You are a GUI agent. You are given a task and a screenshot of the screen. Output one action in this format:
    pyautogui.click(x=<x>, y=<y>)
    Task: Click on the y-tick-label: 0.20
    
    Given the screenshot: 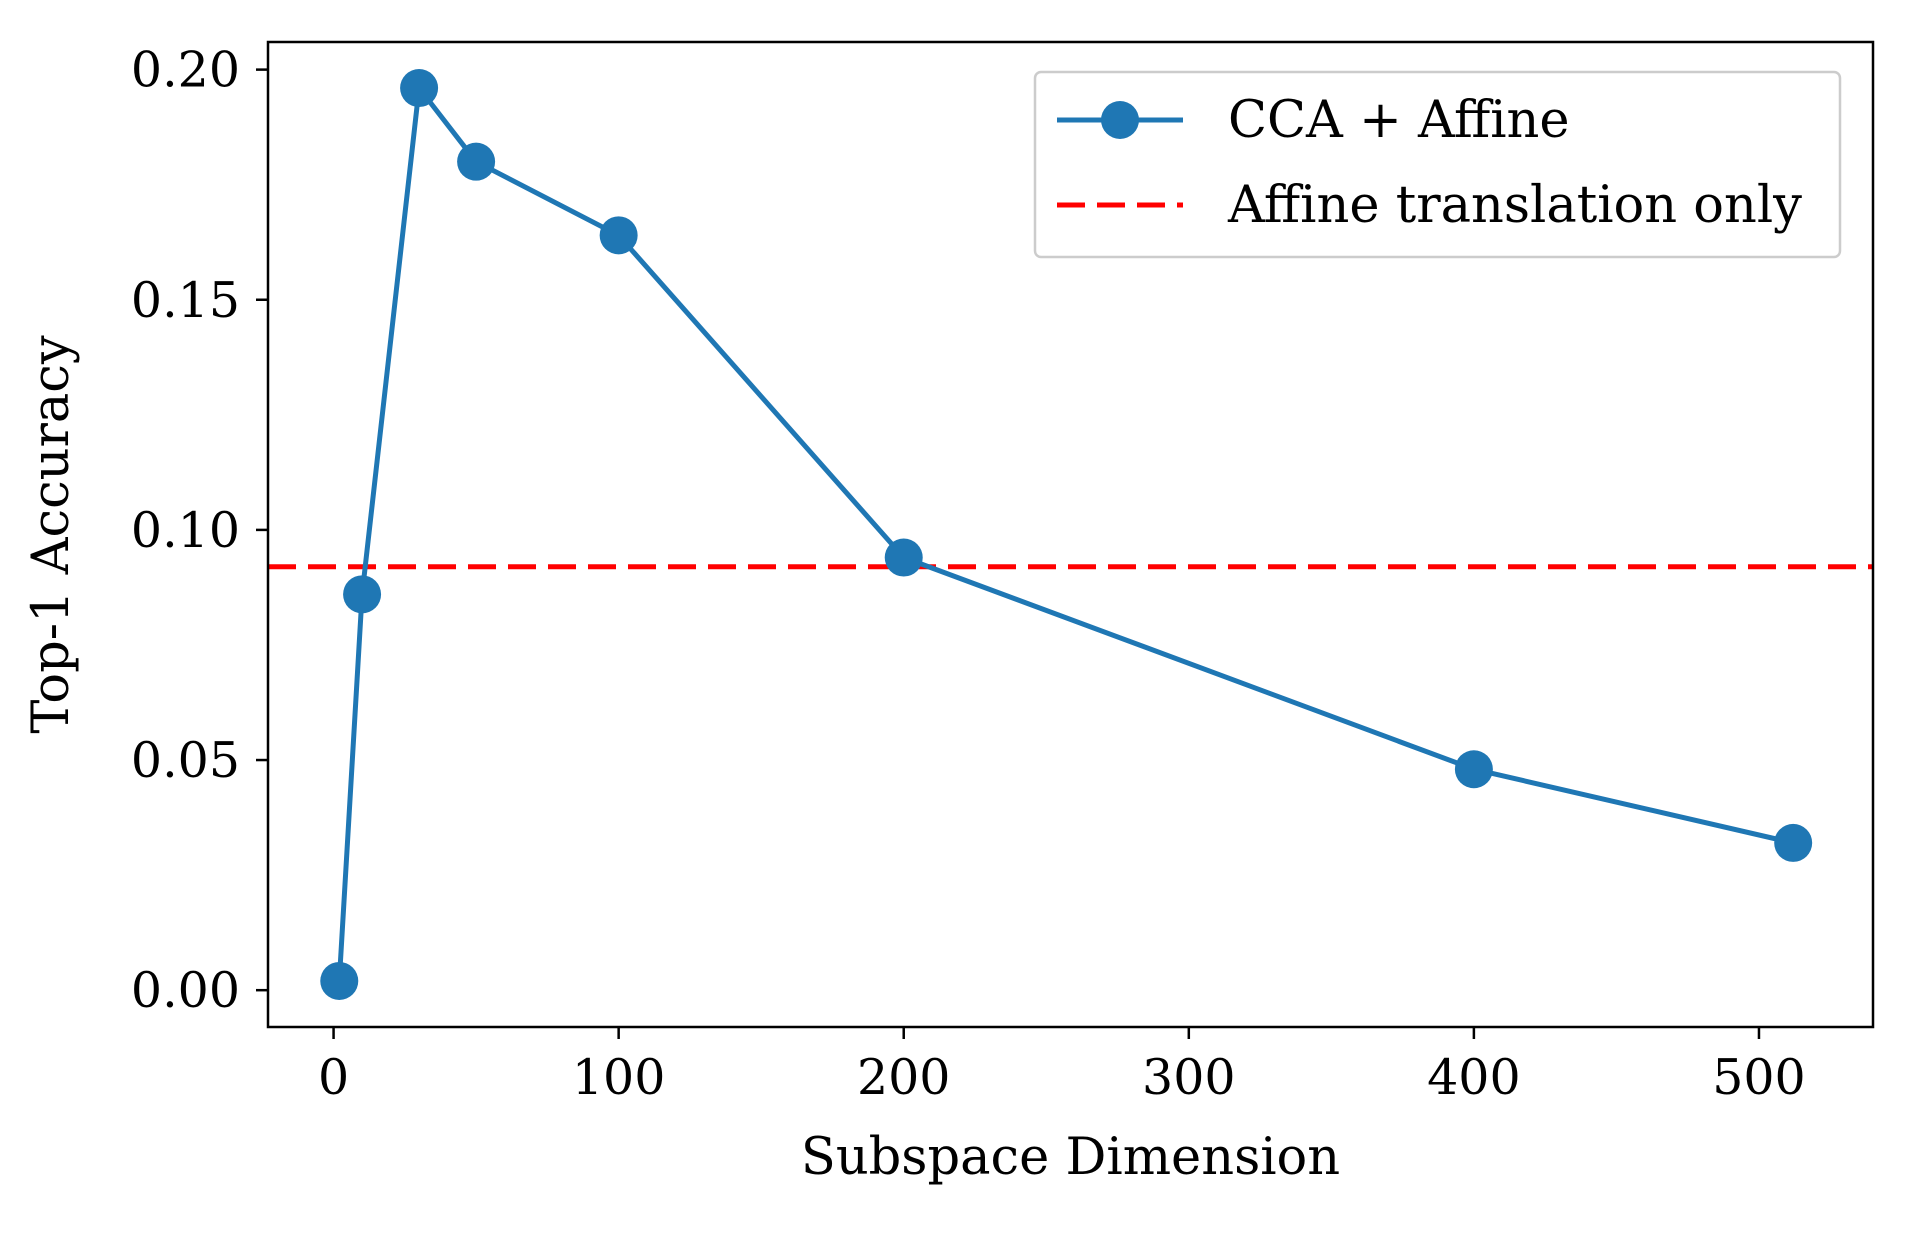 What is the action you would take?
    pyautogui.click(x=185, y=70)
    